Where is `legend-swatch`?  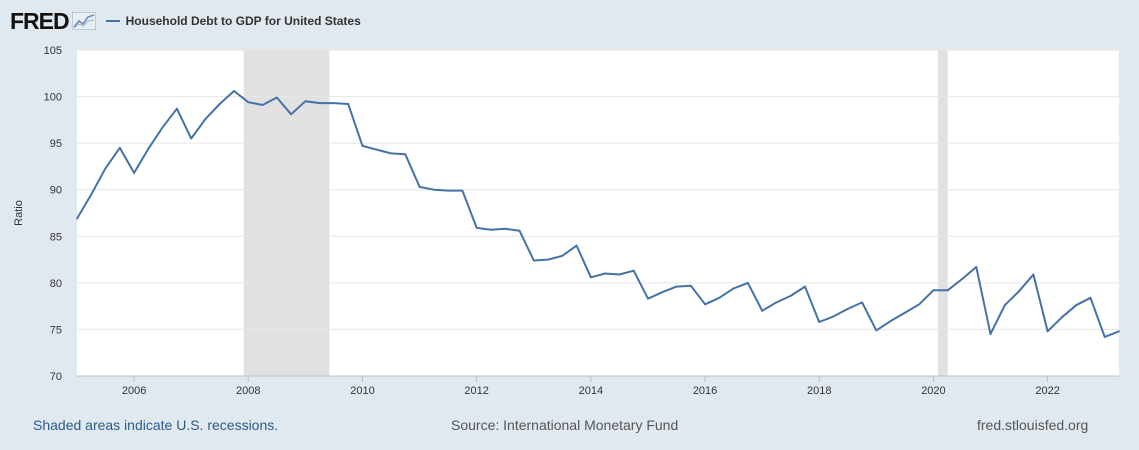 legend-swatch is located at coordinates (112, 21).